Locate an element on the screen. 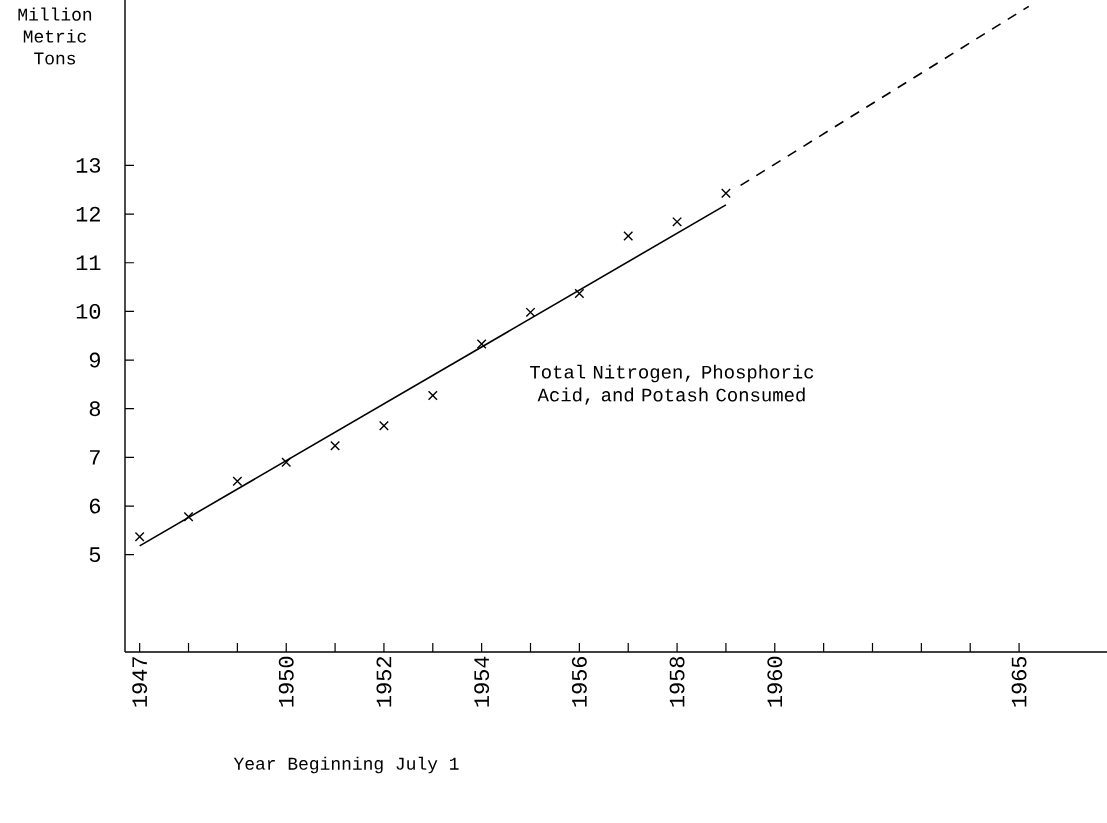  x-tick-label: 1947 is located at coordinates (140, 682).